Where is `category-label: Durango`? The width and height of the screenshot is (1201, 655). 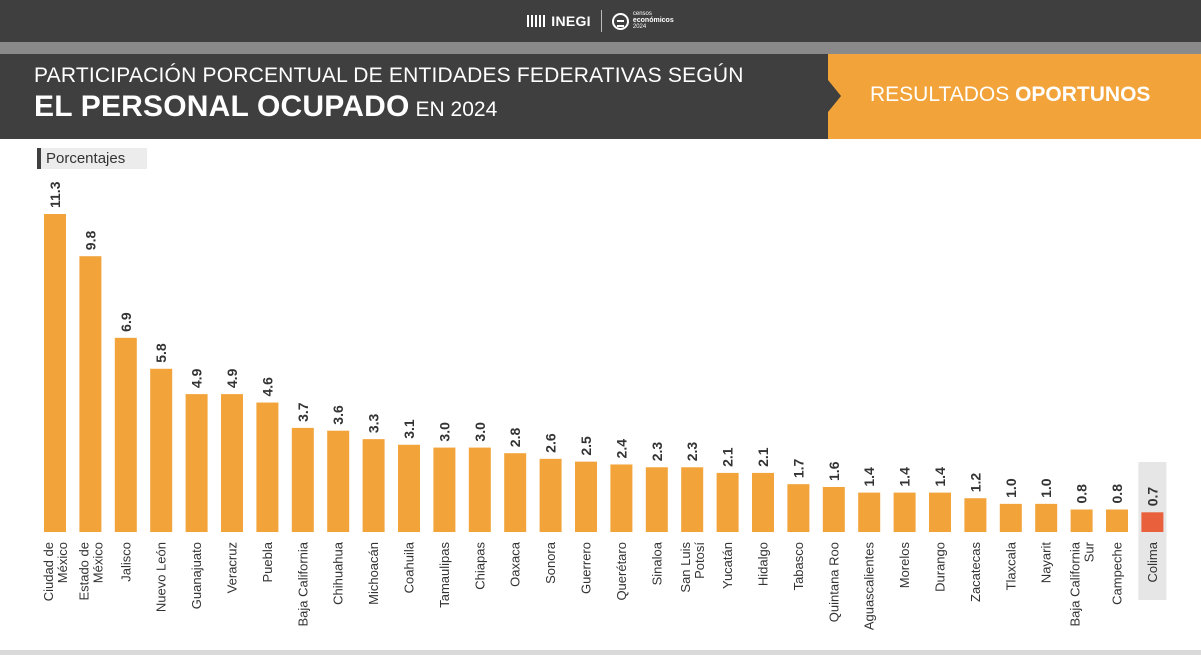
category-label: Durango is located at coordinates (940, 567).